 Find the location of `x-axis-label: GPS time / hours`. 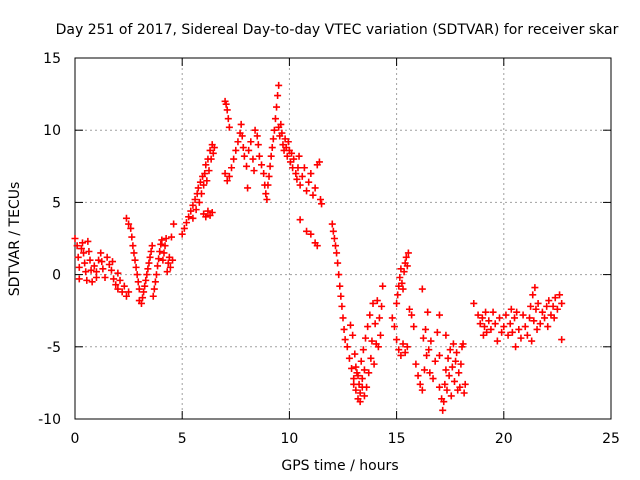

x-axis-label: GPS time / hours is located at coordinates (339, 466).